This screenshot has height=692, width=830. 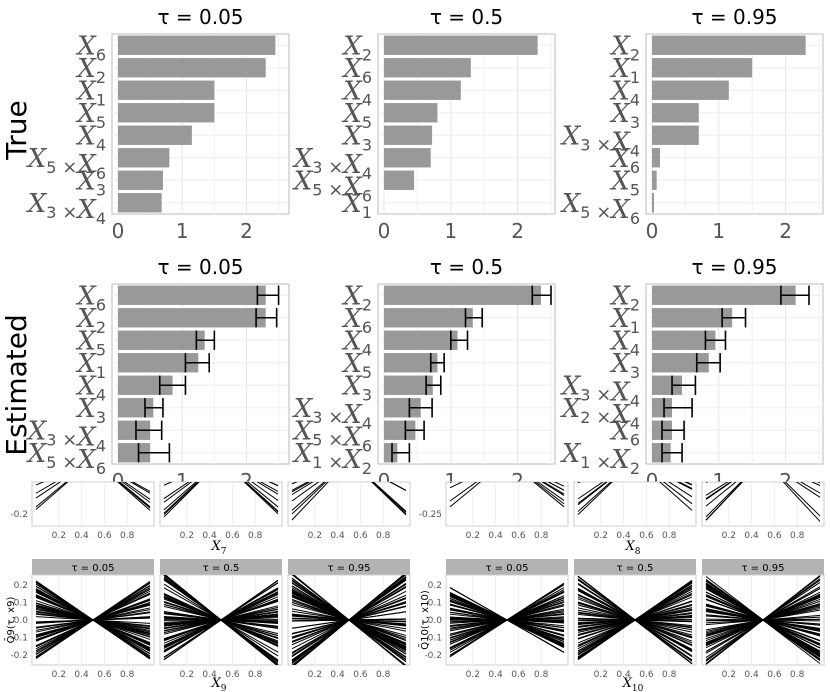 What do you see at coordinates (430, 515) in the screenshot?
I see `y-tick-label: -0.25` at bounding box center [430, 515].